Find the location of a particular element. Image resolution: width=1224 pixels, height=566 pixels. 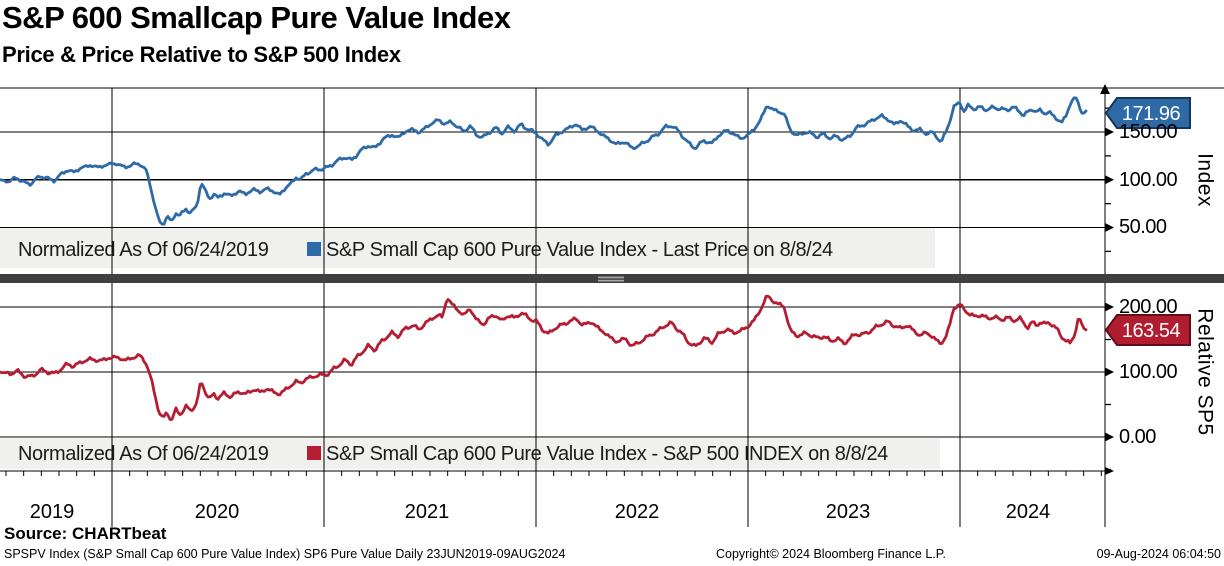

xtick-2021: 2021 is located at coordinates (427, 512).